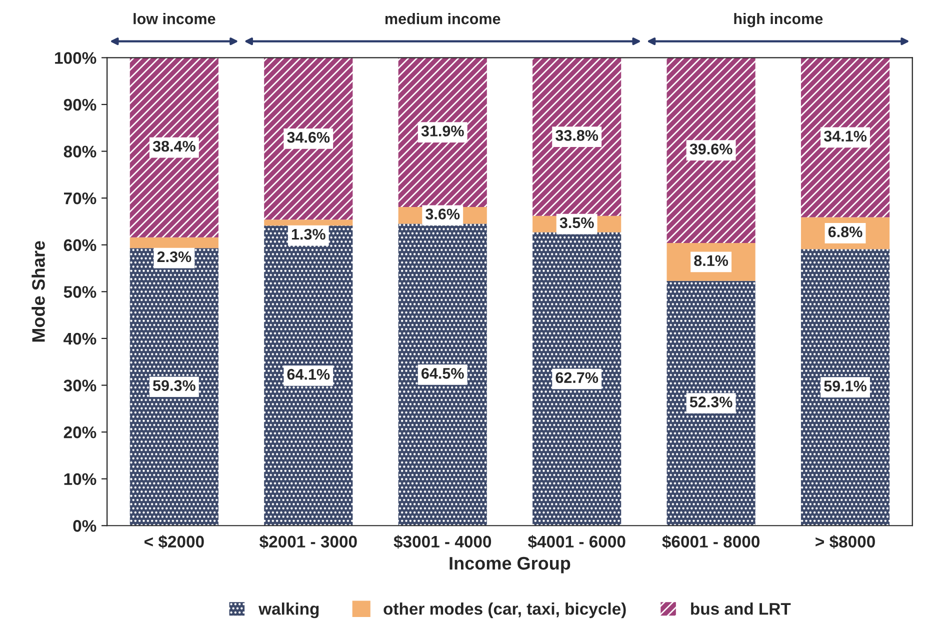 The height and width of the screenshot is (641, 931). What do you see at coordinates (80, 104) in the screenshot?
I see `y-tick-label: 90%` at bounding box center [80, 104].